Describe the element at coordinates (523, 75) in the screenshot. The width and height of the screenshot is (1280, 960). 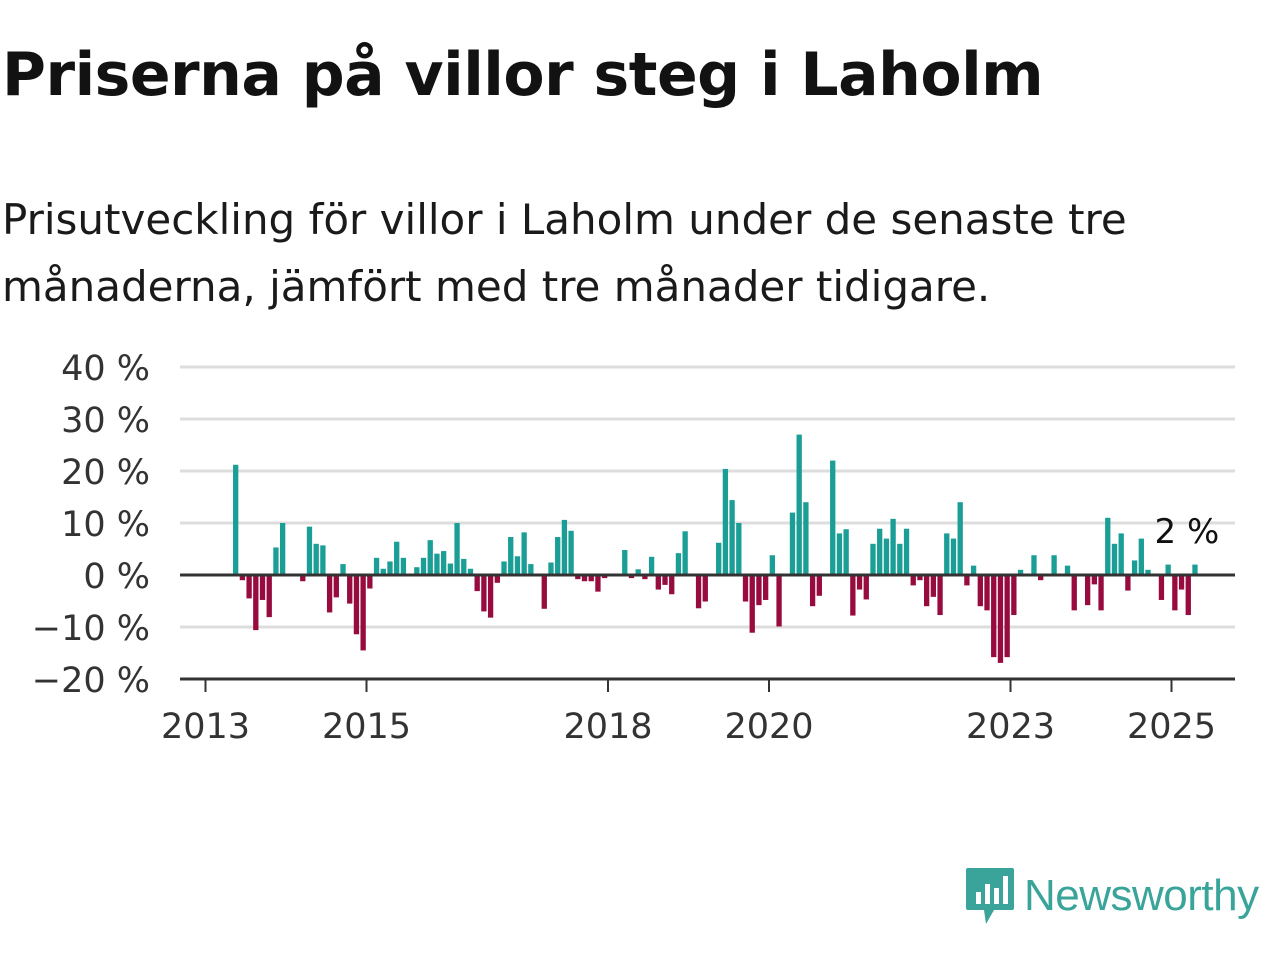
I see `chart-title: Priserna på villor steg i Laholm` at that location.